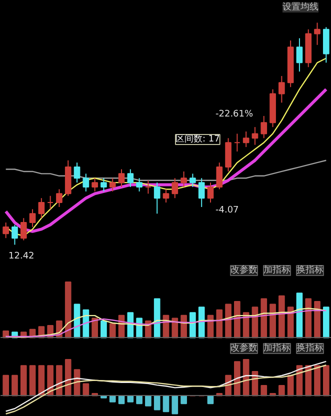  I want to click on text: 设置均线, so click(300, 7).